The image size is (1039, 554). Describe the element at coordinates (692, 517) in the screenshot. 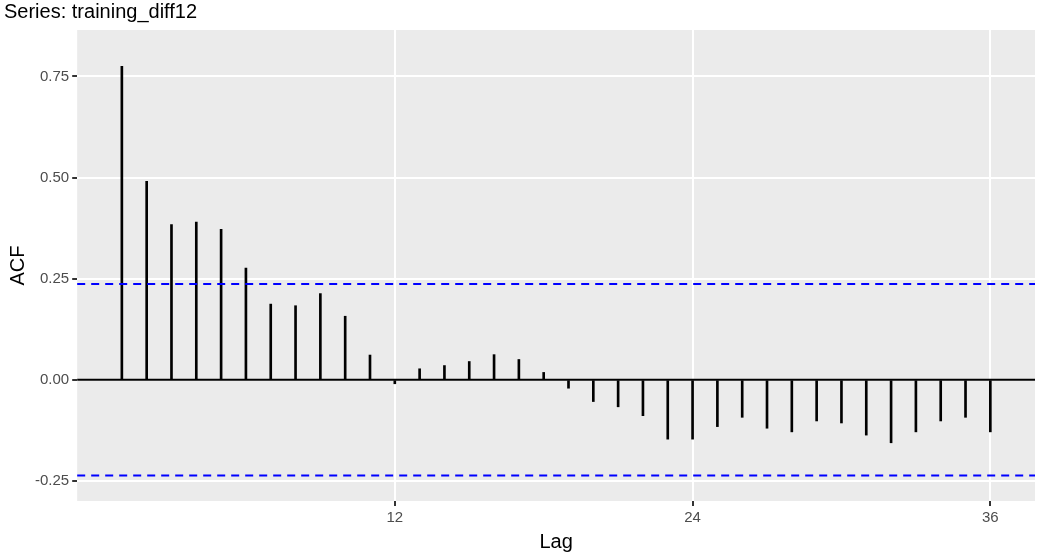

I see `x-tick-label: 24` at that location.